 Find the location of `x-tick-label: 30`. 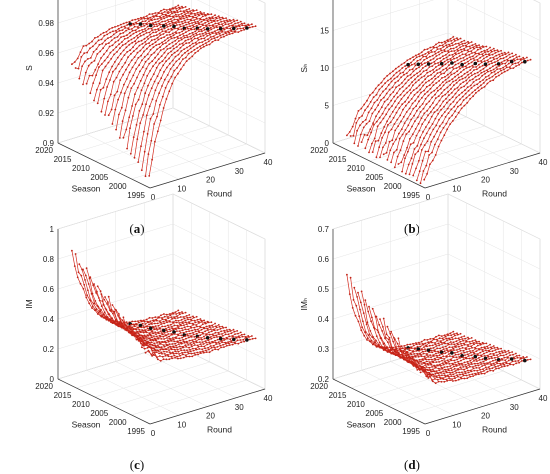

x-tick-label: 30 is located at coordinates (514, 407).